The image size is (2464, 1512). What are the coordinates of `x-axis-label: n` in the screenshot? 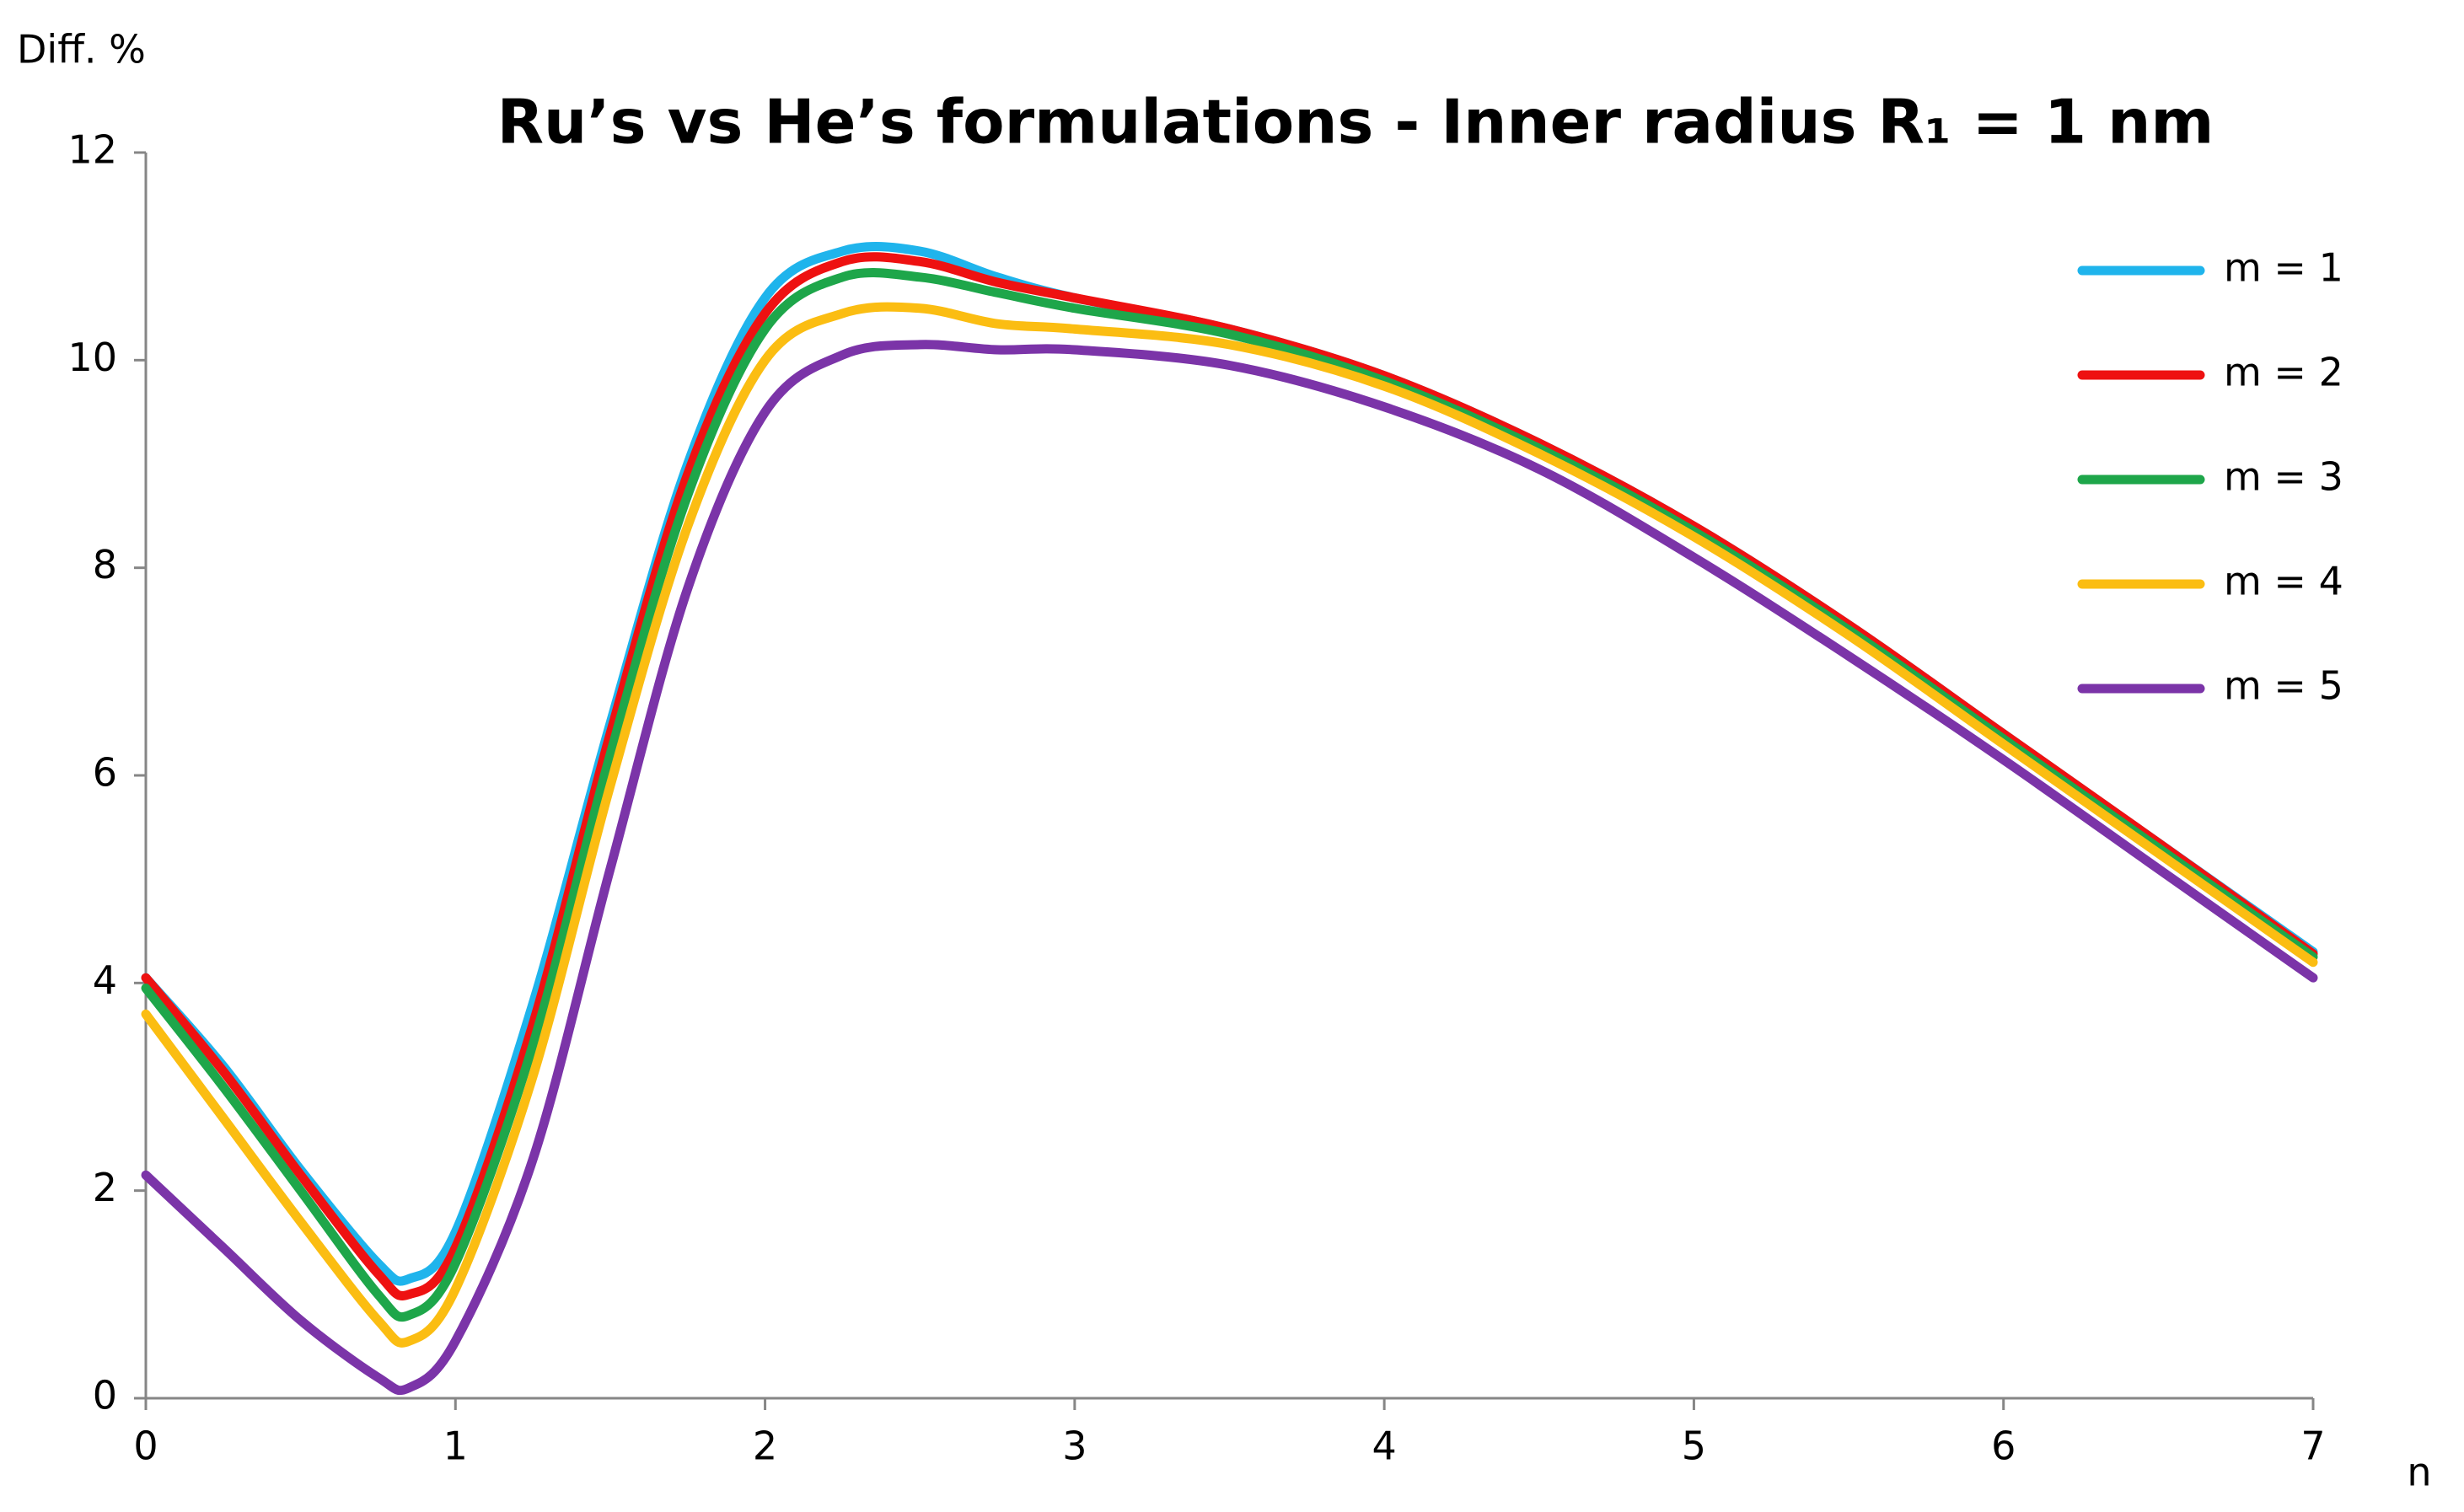 It's located at (2419, 1472).